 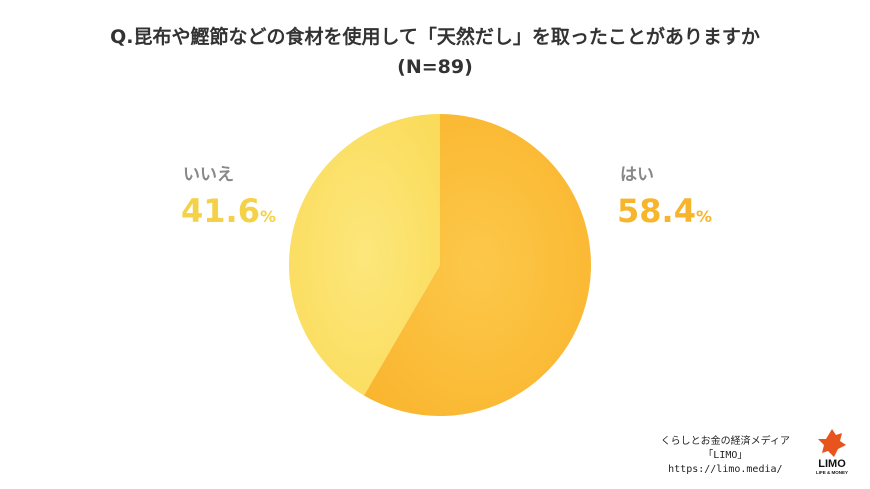 I want to click on slice-value-no-number: 41.6, so click(x=220, y=211).